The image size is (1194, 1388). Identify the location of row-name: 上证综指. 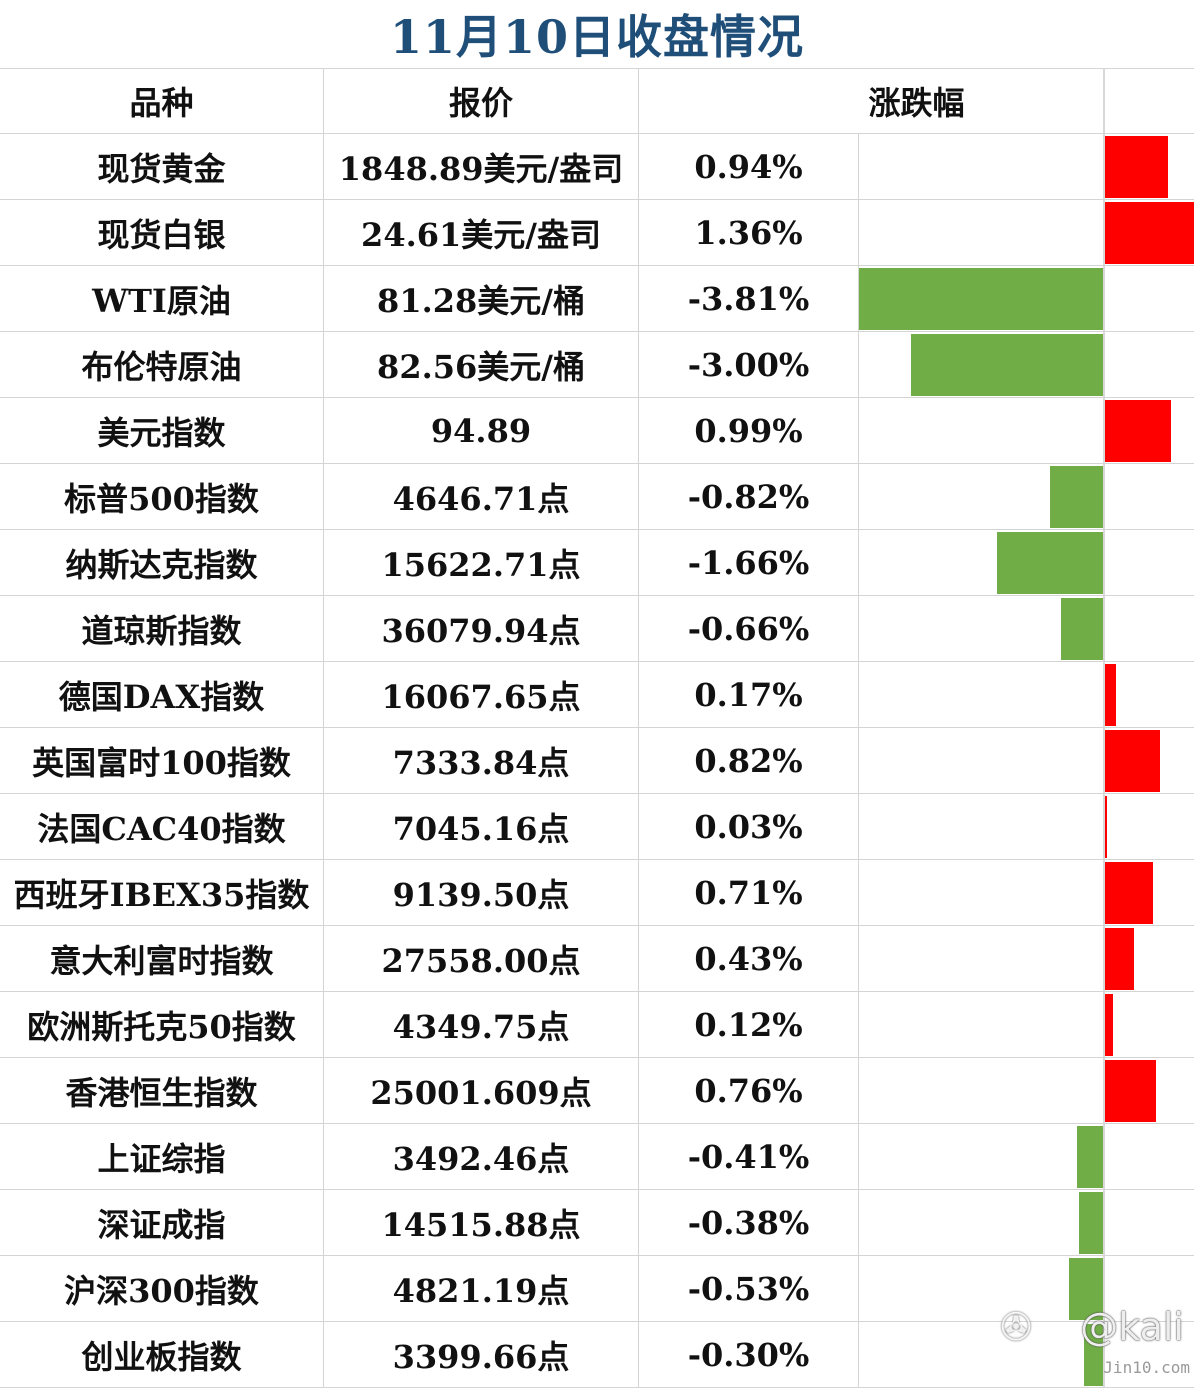
(162, 1156).